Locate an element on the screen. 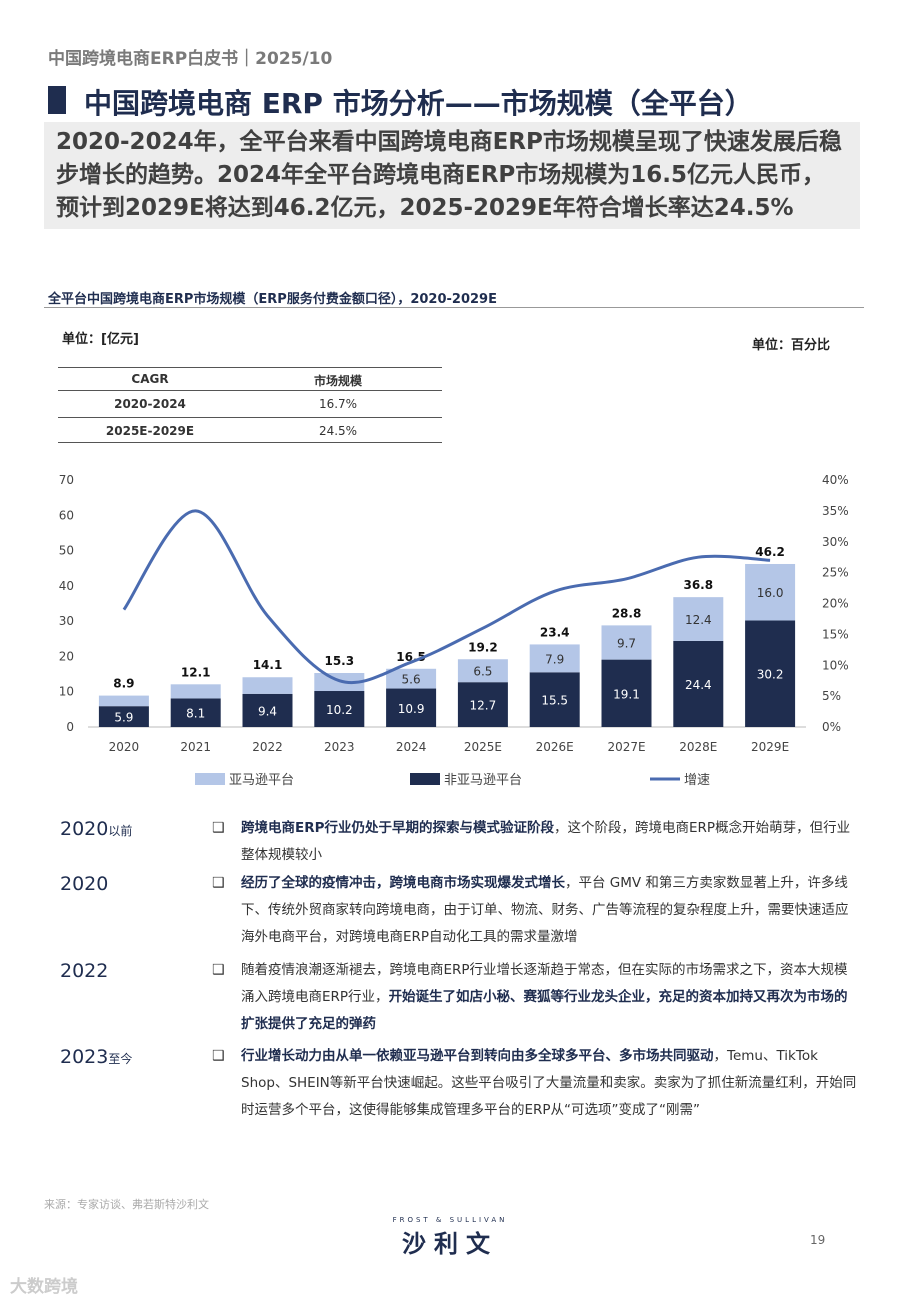 The height and width of the screenshot is (1300, 900). value-label: 10.2 is located at coordinates (339, 710).